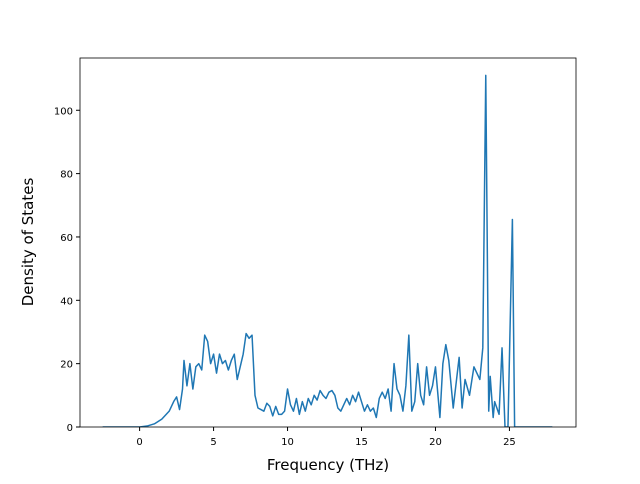  What do you see at coordinates (70, 428) in the screenshot?
I see `y-tick-label: 0` at bounding box center [70, 428].